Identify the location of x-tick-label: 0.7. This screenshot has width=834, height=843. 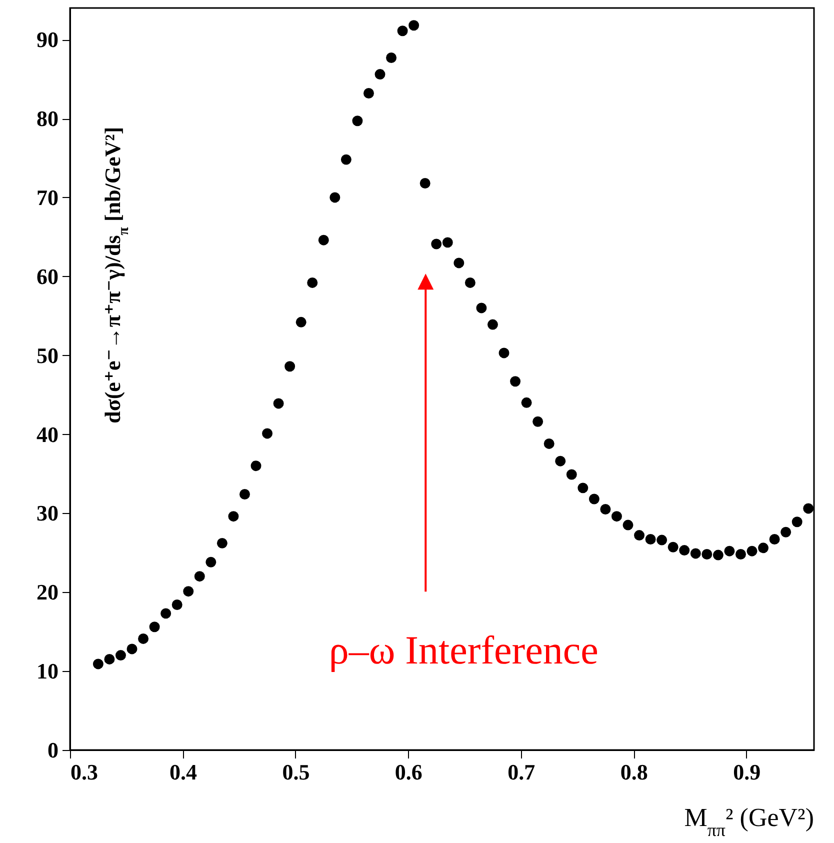
(522, 772).